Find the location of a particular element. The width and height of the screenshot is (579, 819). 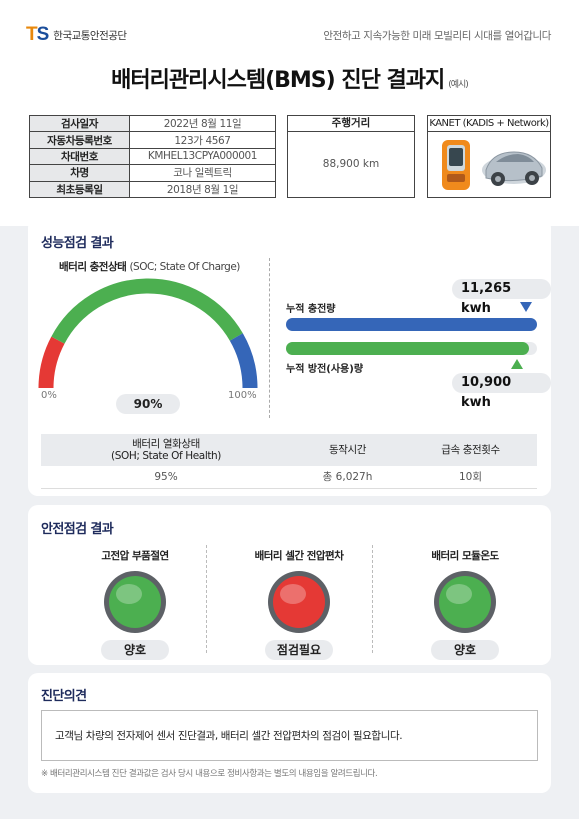

info-row: 차명 코나 일렉트릭 is located at coordinates (152, 173).